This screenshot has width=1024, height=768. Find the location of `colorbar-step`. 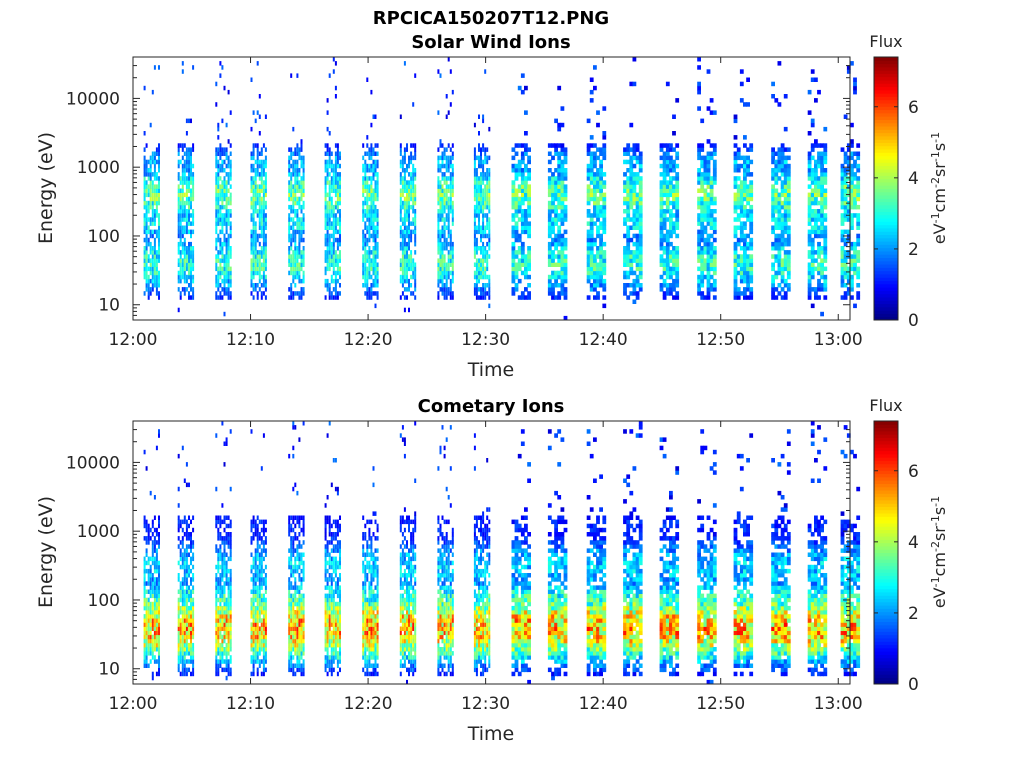

colorbar-step is located at coordinates (886, 174).